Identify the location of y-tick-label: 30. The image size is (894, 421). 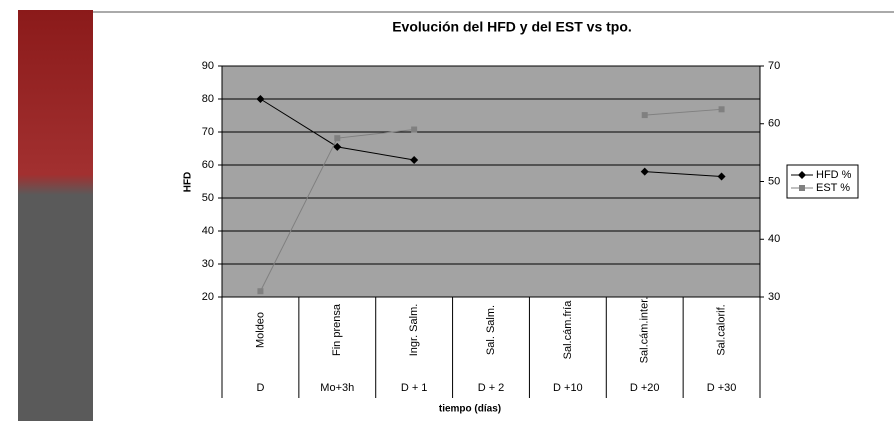
(208, 264).